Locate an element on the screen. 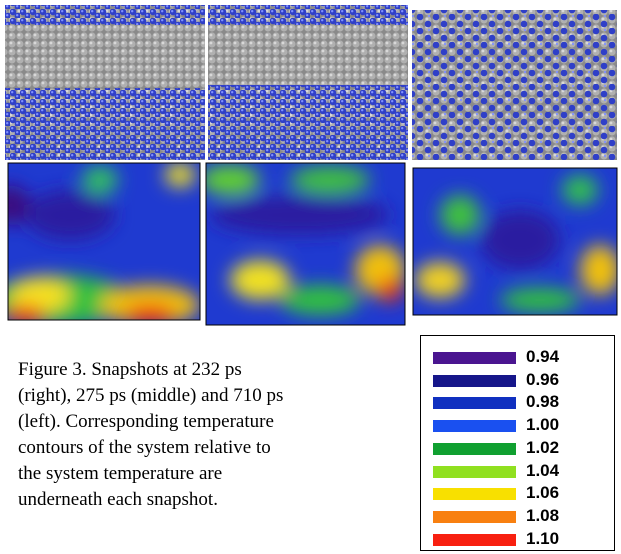  caption-line: Figure 3. Snapshots at 232 ps is located at coordinates (130, 369).